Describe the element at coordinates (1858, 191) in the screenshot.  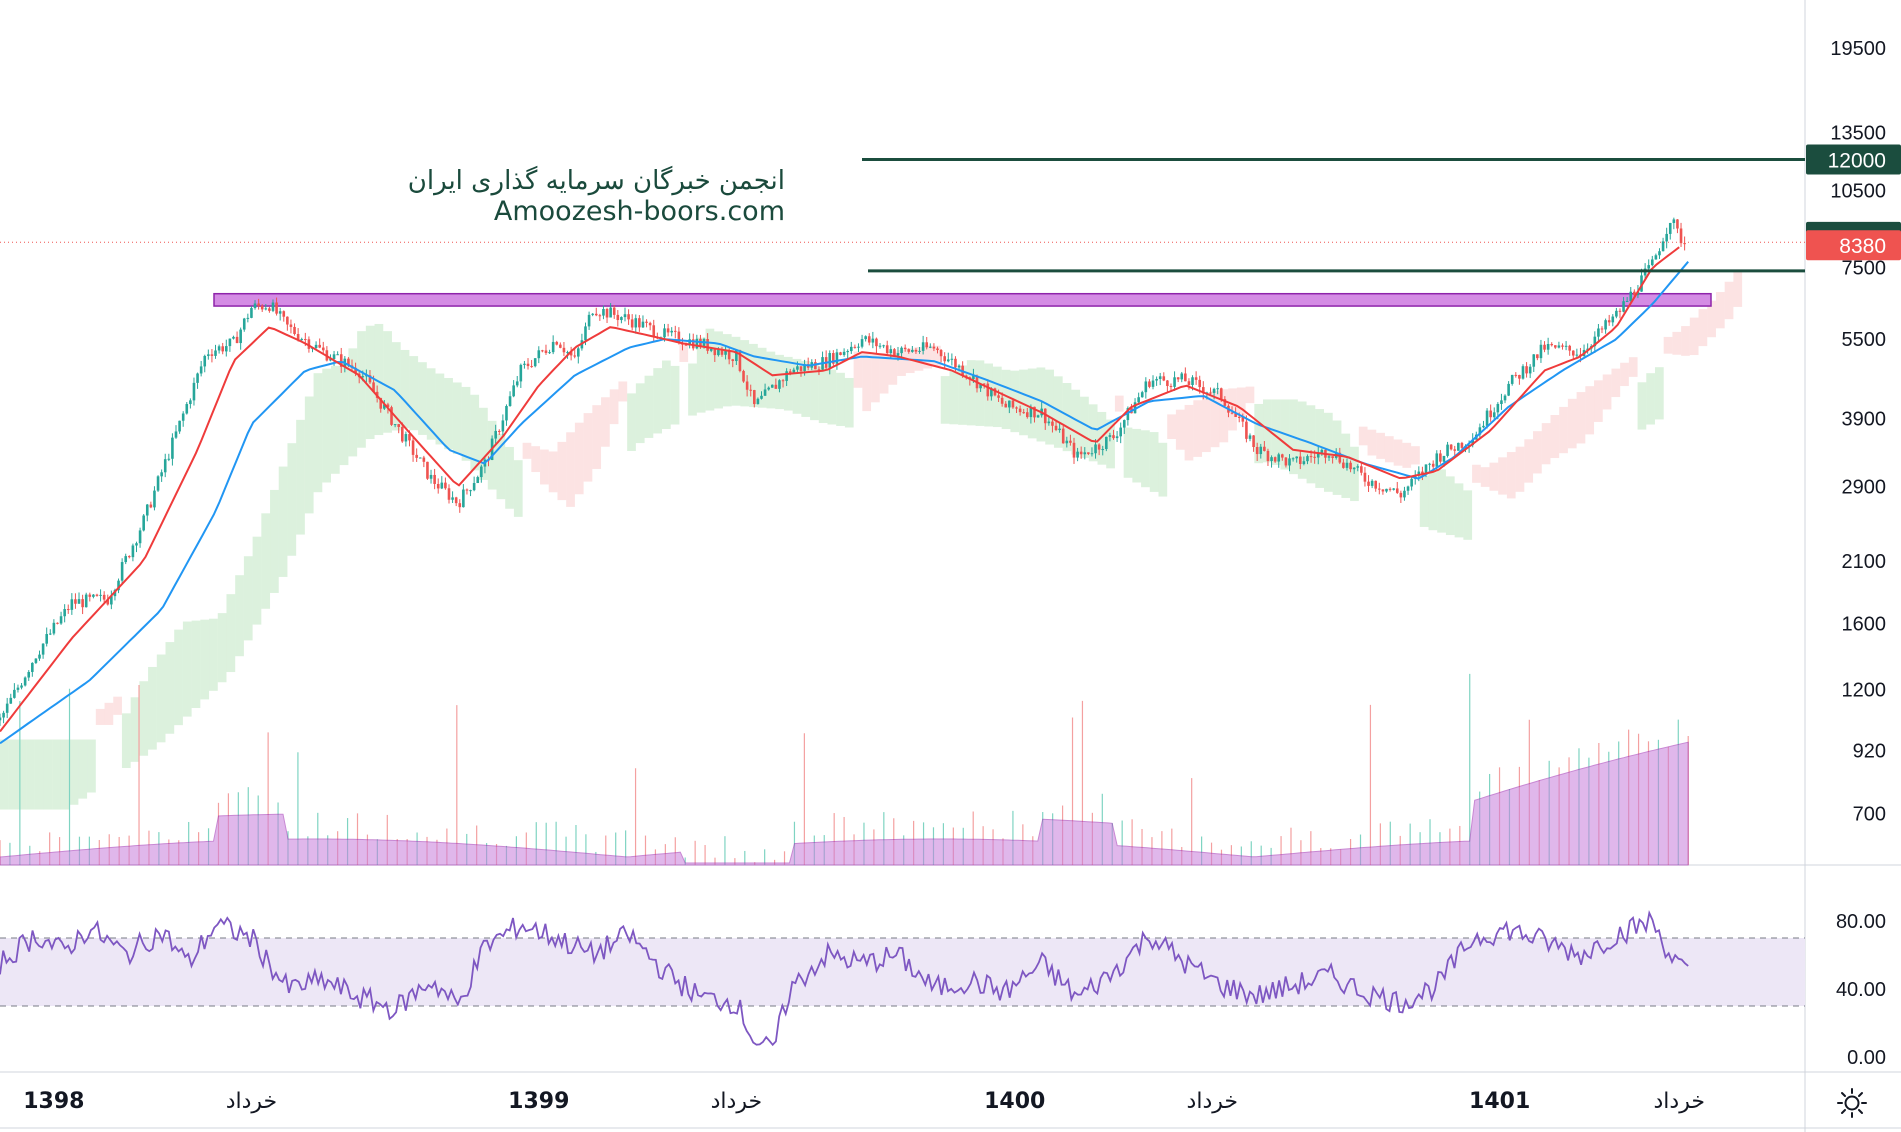
I see `price-tick-label: 10500` at that location.